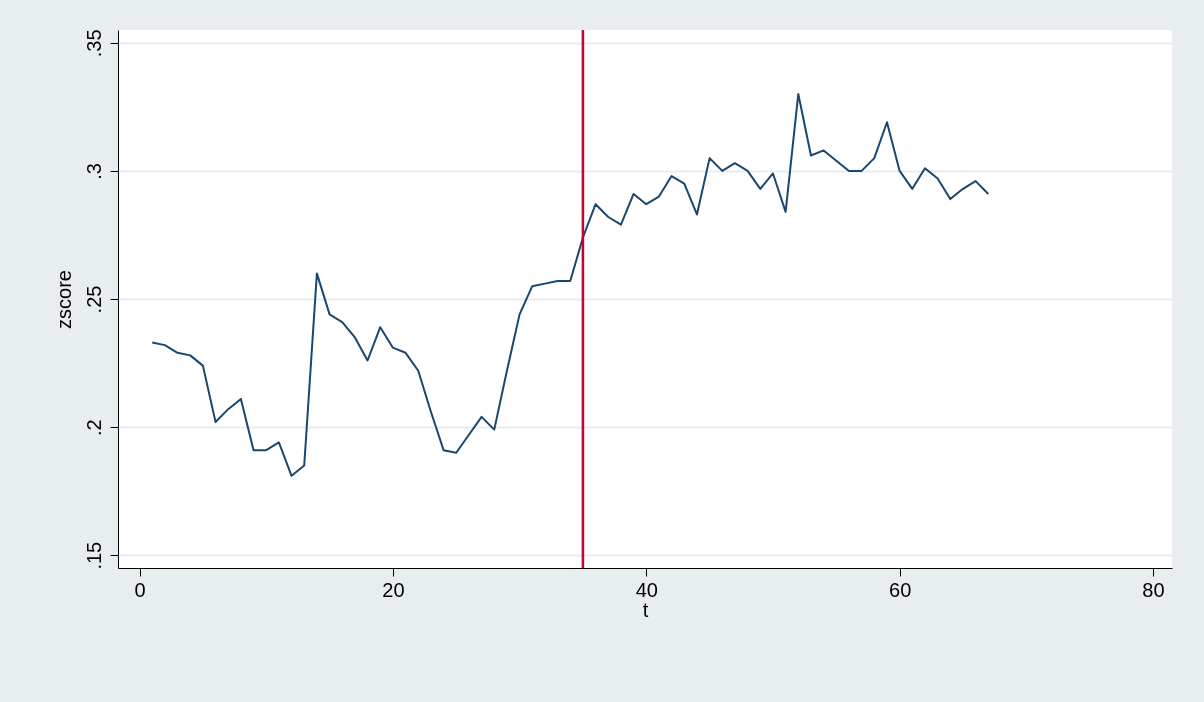  I want to click on y-axis-title: zscore, so click(63, 299).